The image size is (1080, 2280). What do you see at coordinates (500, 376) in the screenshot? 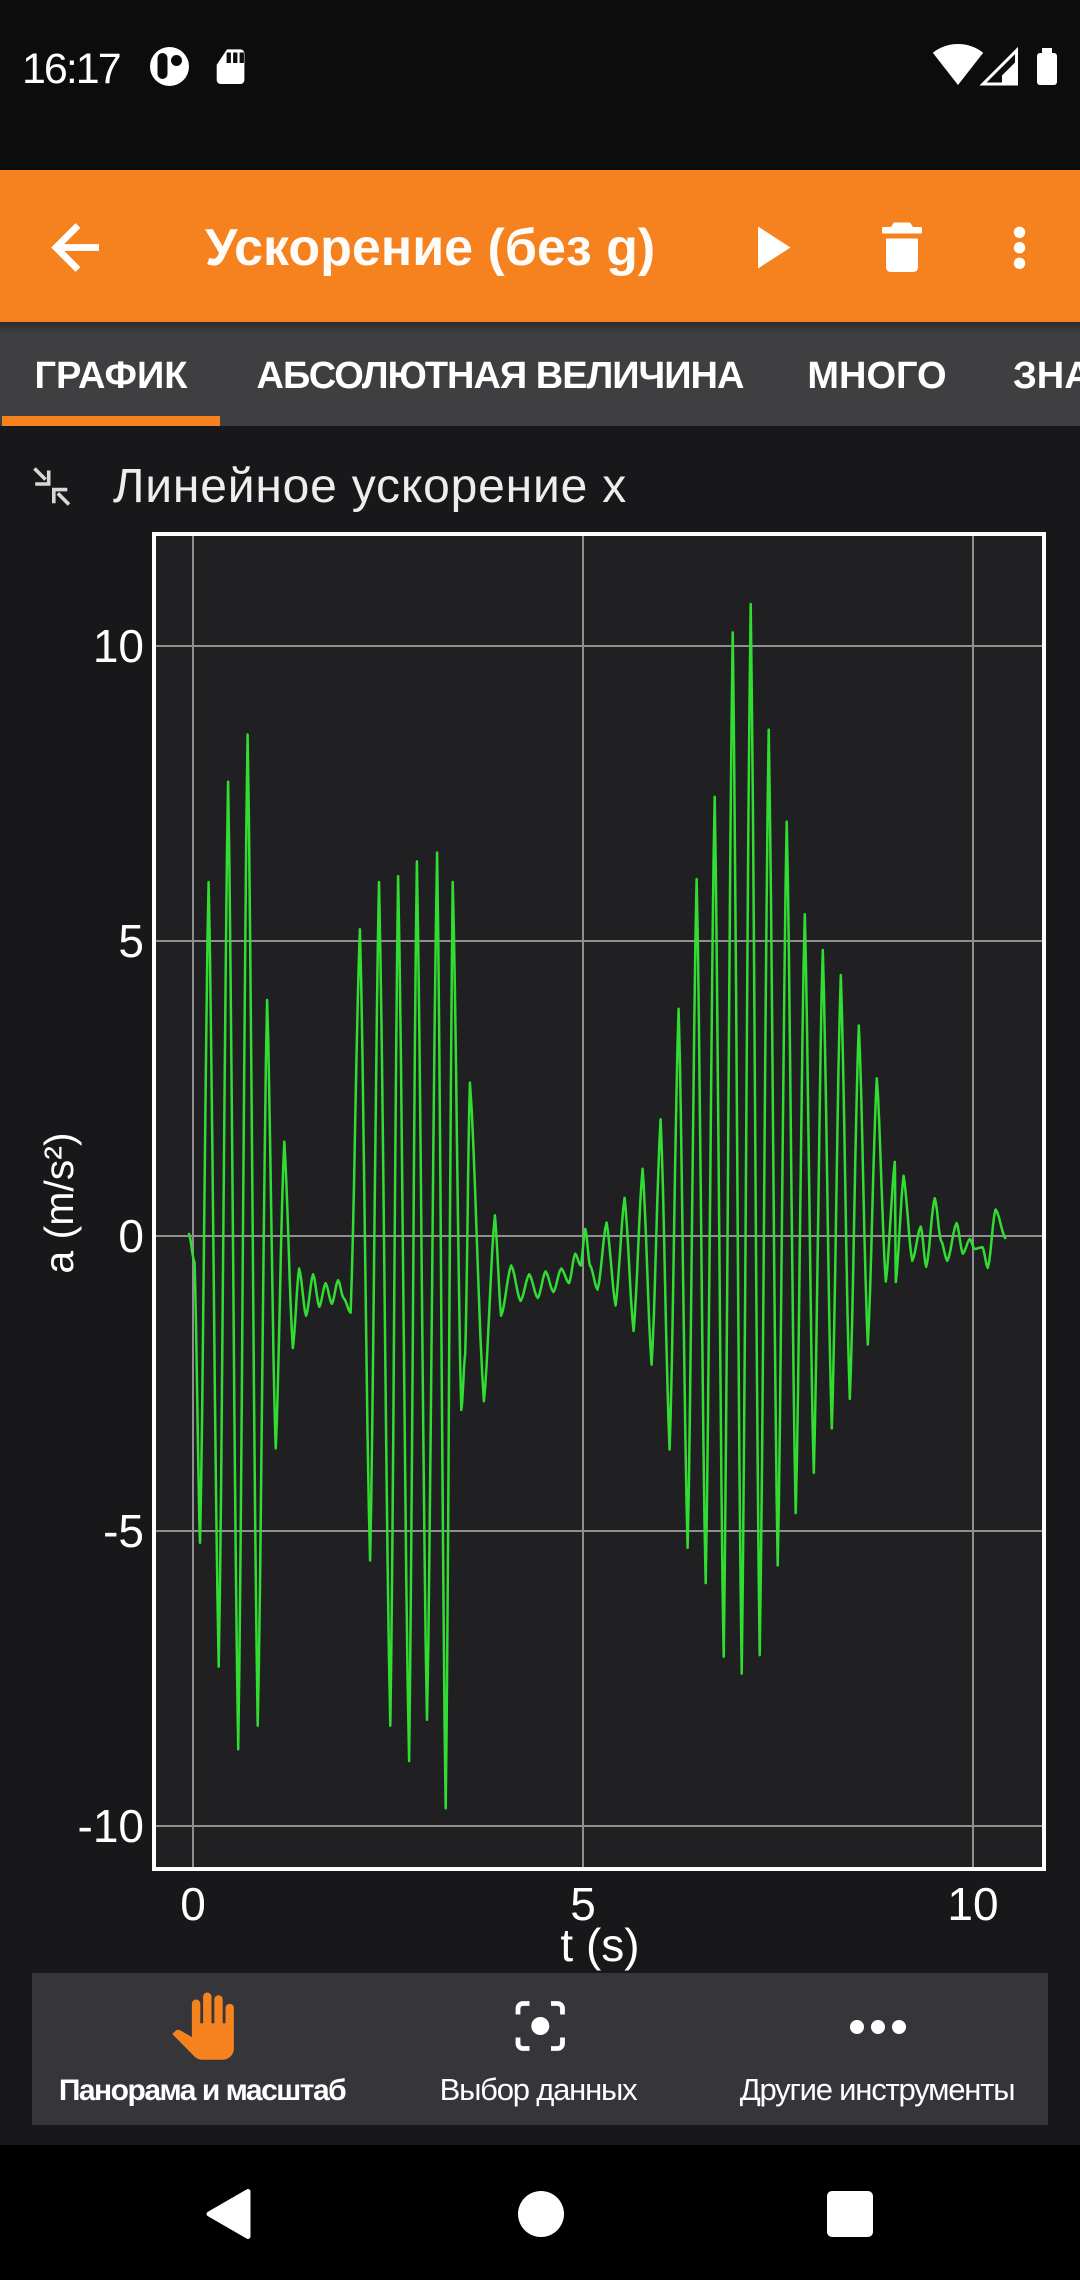
I see `svg-text: АБСОЛЮТНАЯ ВЕЛИЧИНА` at bounding box center [500, 376].